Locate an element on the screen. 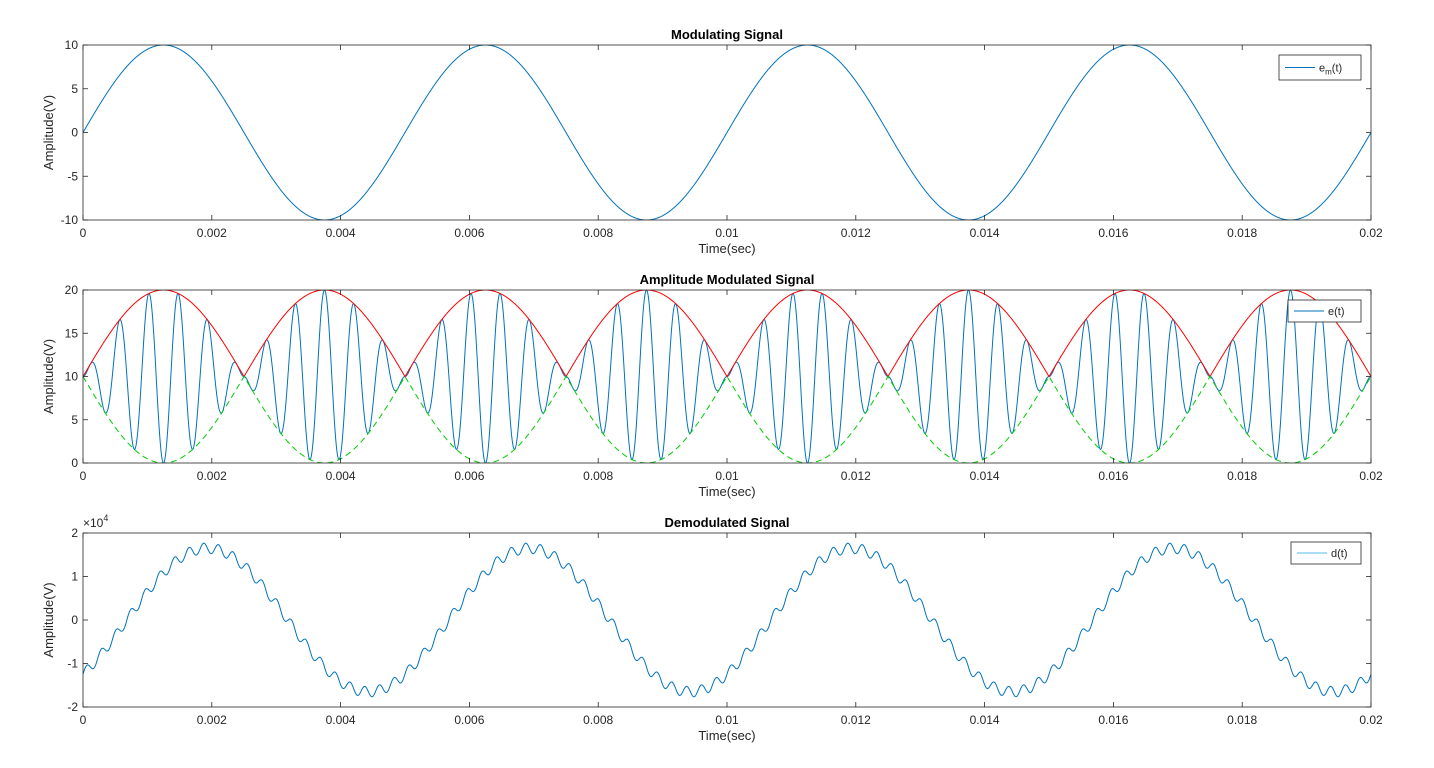  legend: em(t) is located at coordinates (1320, 67).